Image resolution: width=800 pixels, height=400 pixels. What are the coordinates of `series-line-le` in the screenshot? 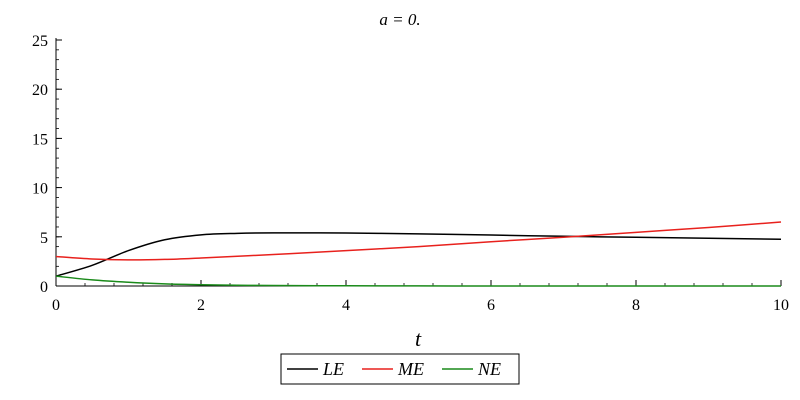 It's located at (418, 254).